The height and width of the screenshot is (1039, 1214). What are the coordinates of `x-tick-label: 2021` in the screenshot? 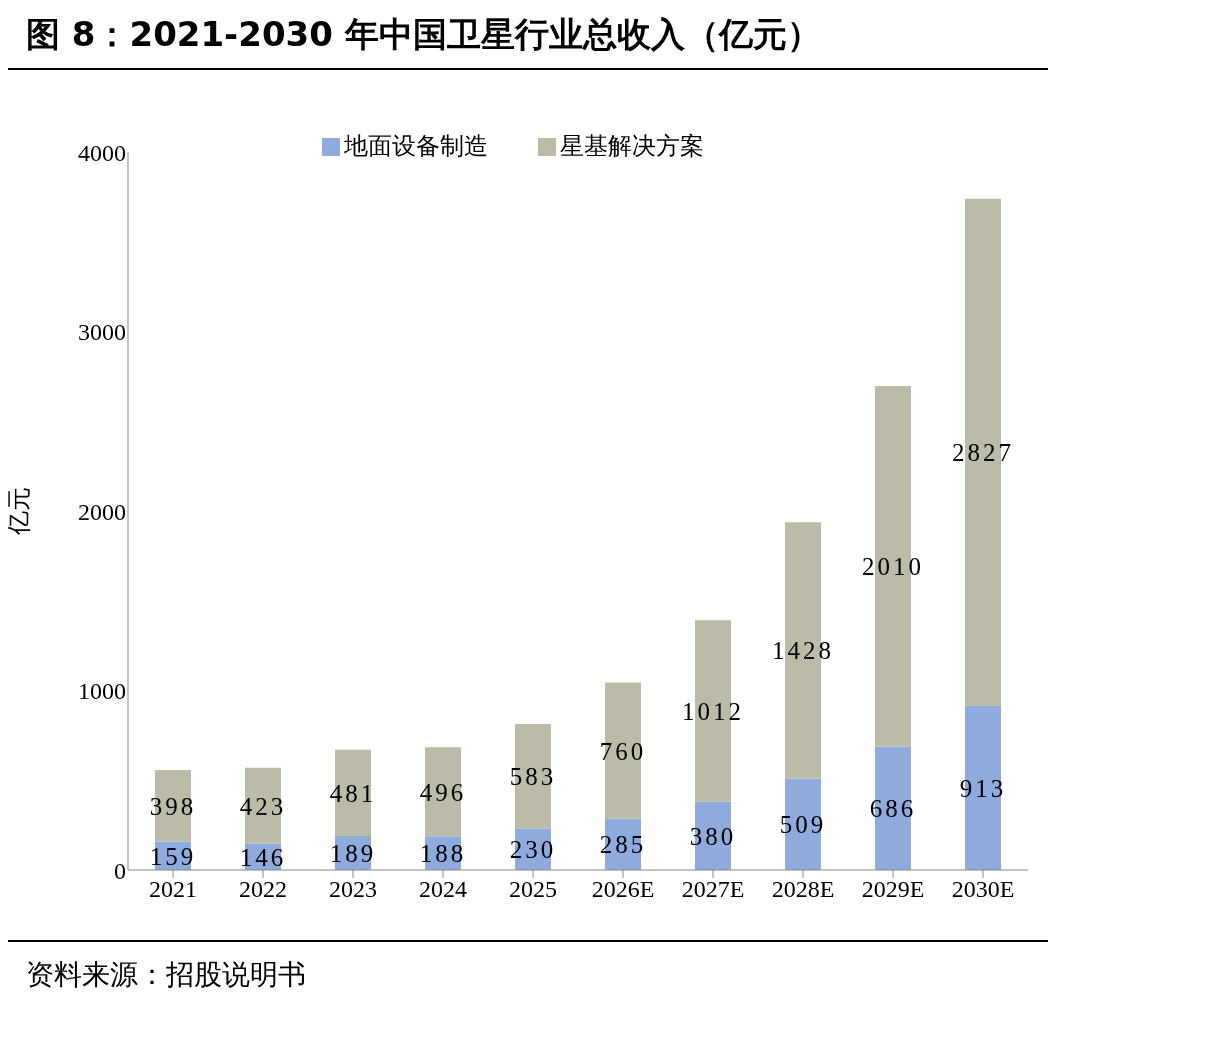 It's located at (173, 889).